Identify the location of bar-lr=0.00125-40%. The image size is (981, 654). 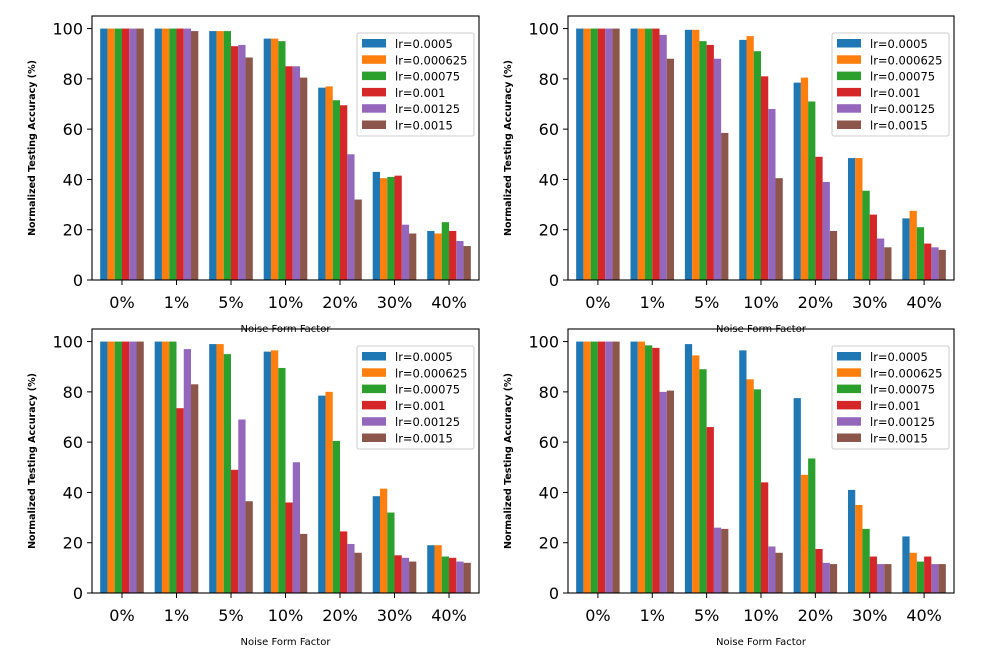
(935, 578).